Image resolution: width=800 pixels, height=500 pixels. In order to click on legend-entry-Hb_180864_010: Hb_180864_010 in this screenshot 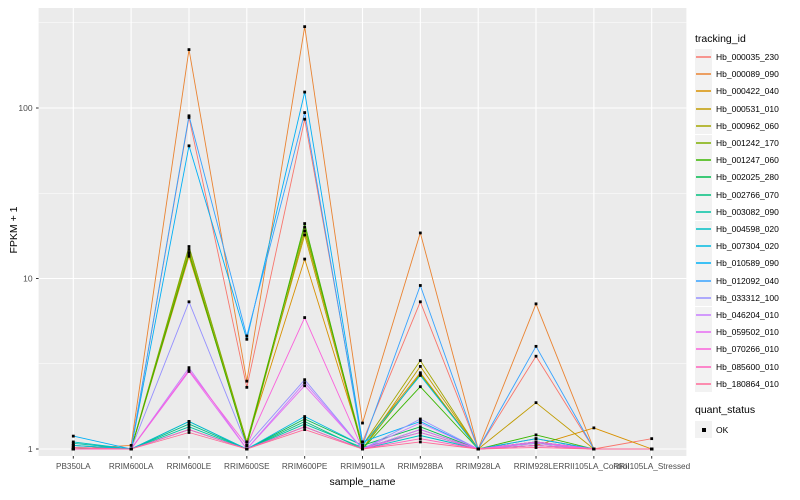, I will do `click(737, 384)`.